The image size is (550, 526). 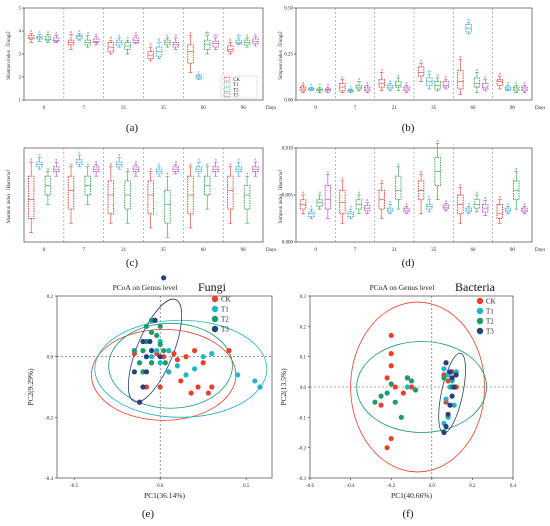 What do you see at coordinates (432, 486) in the screenshot?
I see `x-tick-label: 0.0` at bounding box center [432, 486].